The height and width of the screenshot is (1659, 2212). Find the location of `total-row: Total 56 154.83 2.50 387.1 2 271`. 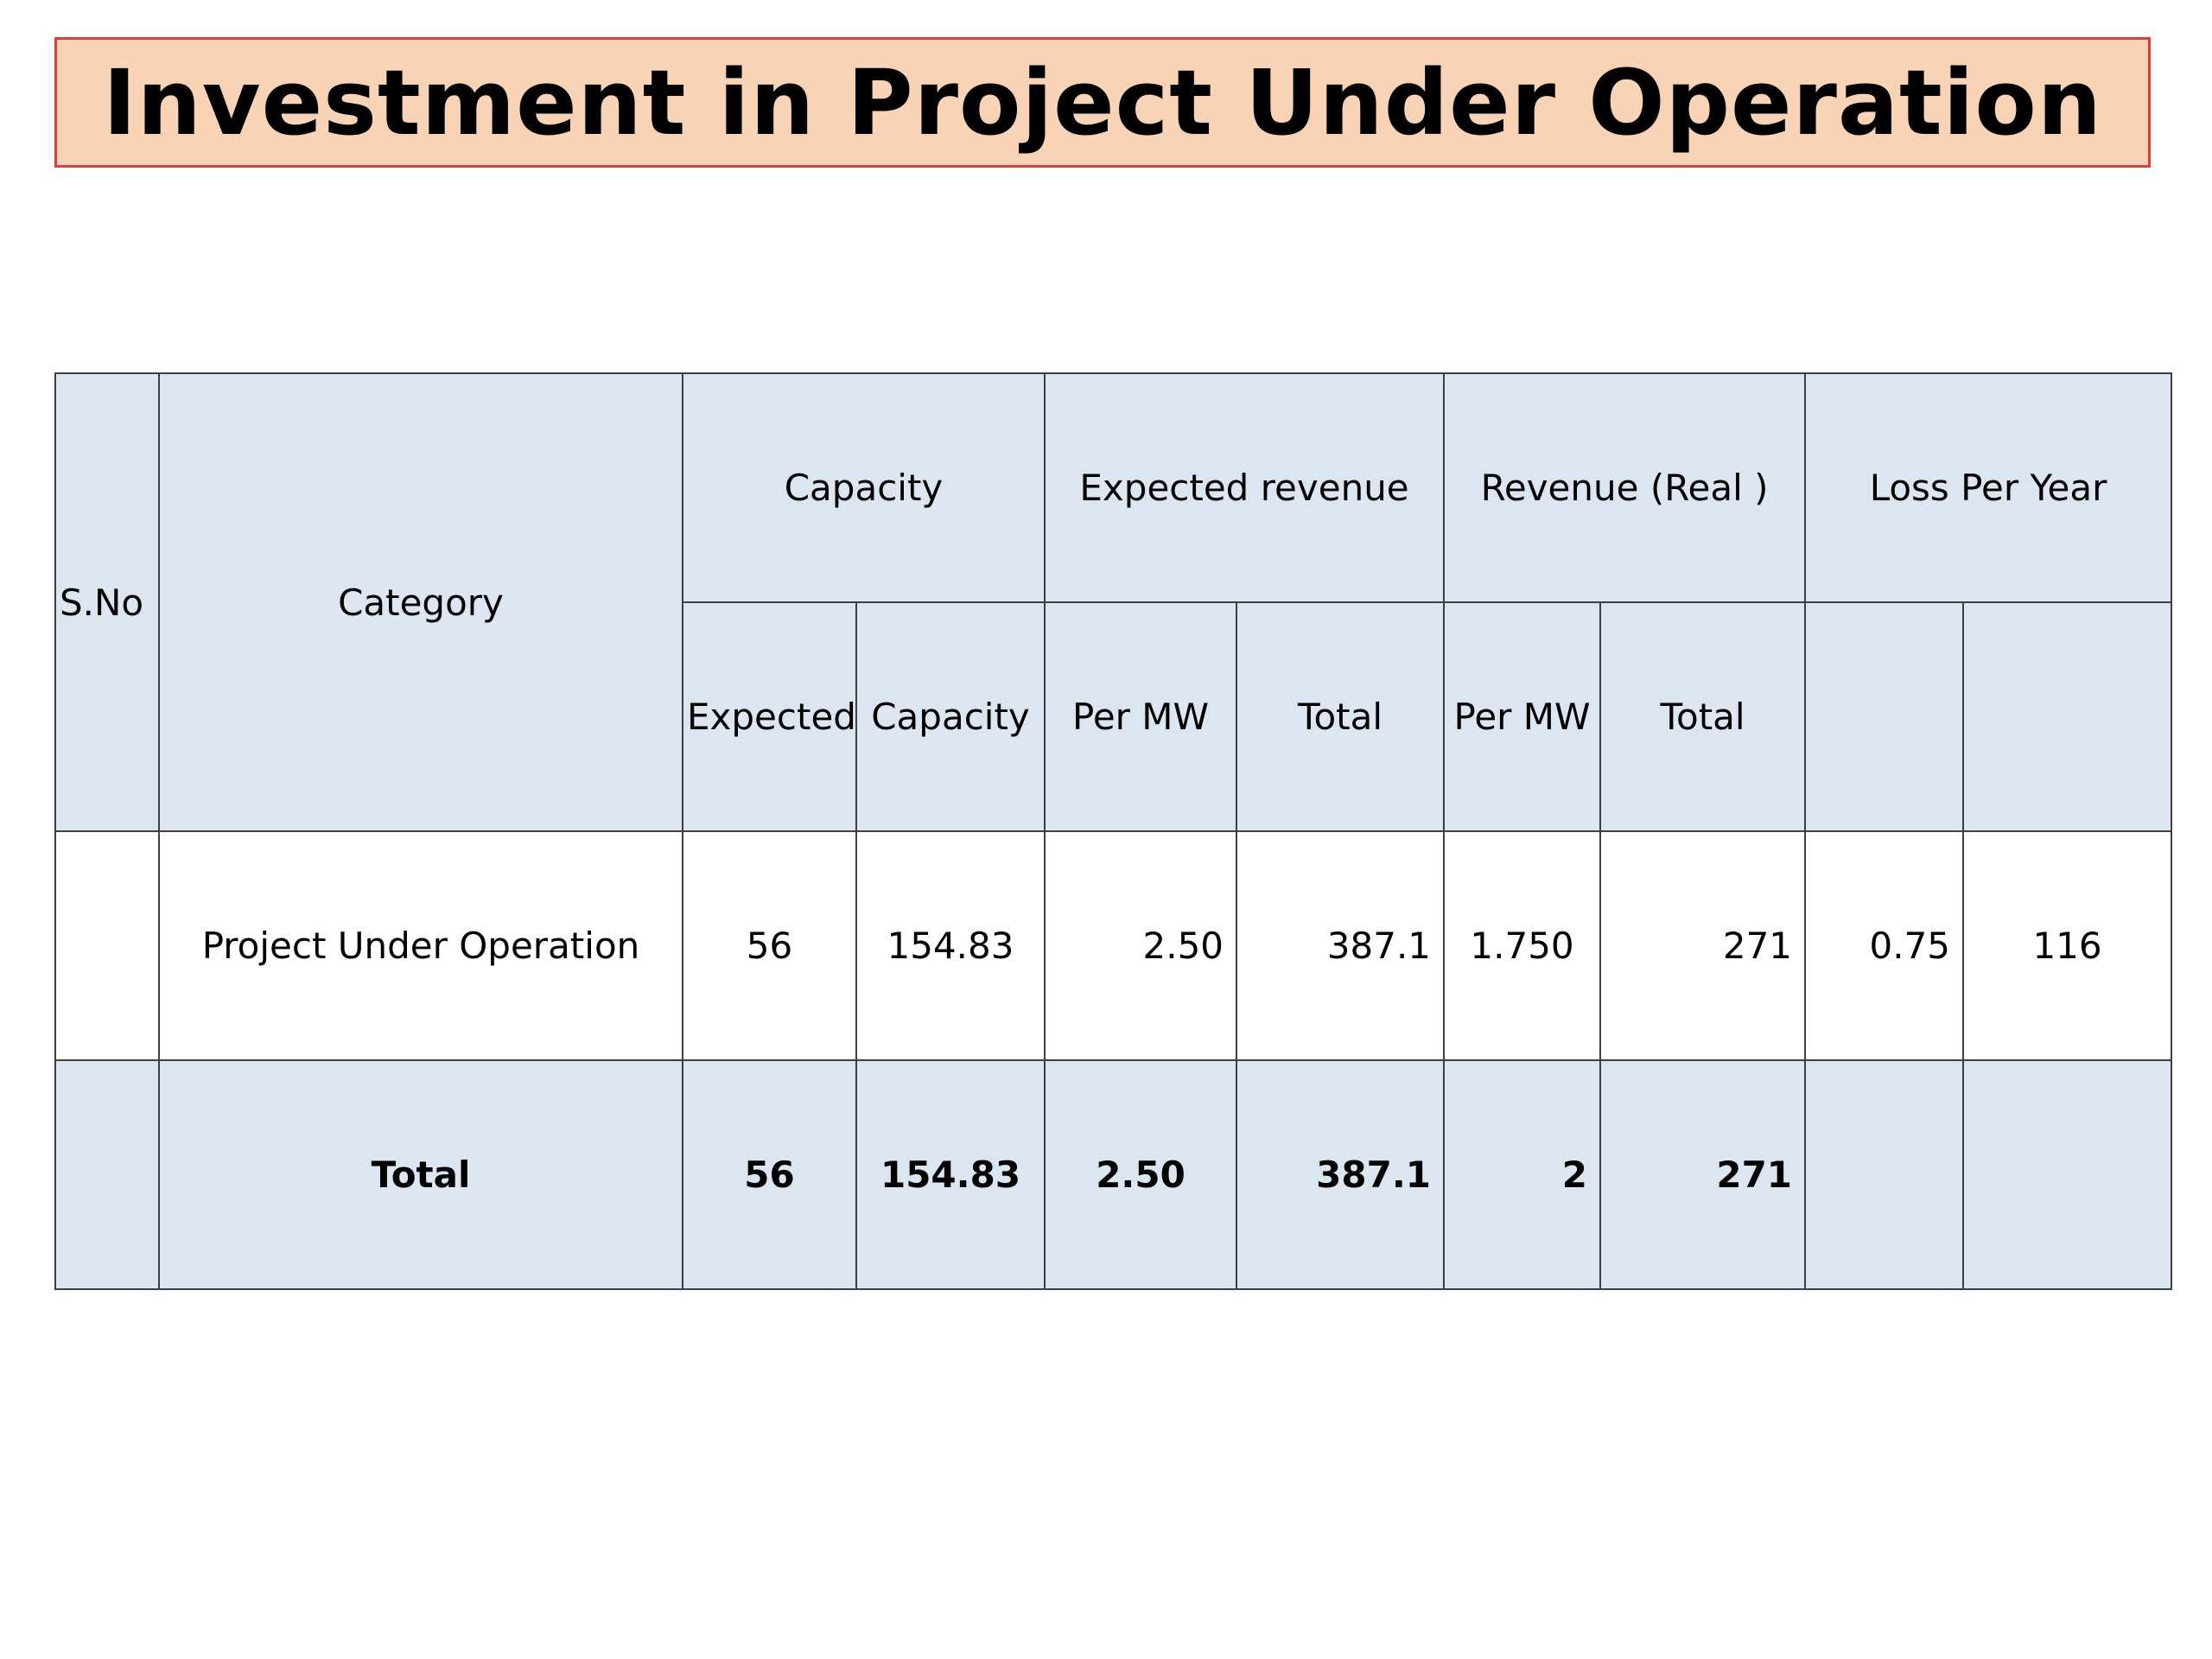

total-row: Total 56 154.83 2.50 387.1 2 271 is located at coordinates (1113, 1174).